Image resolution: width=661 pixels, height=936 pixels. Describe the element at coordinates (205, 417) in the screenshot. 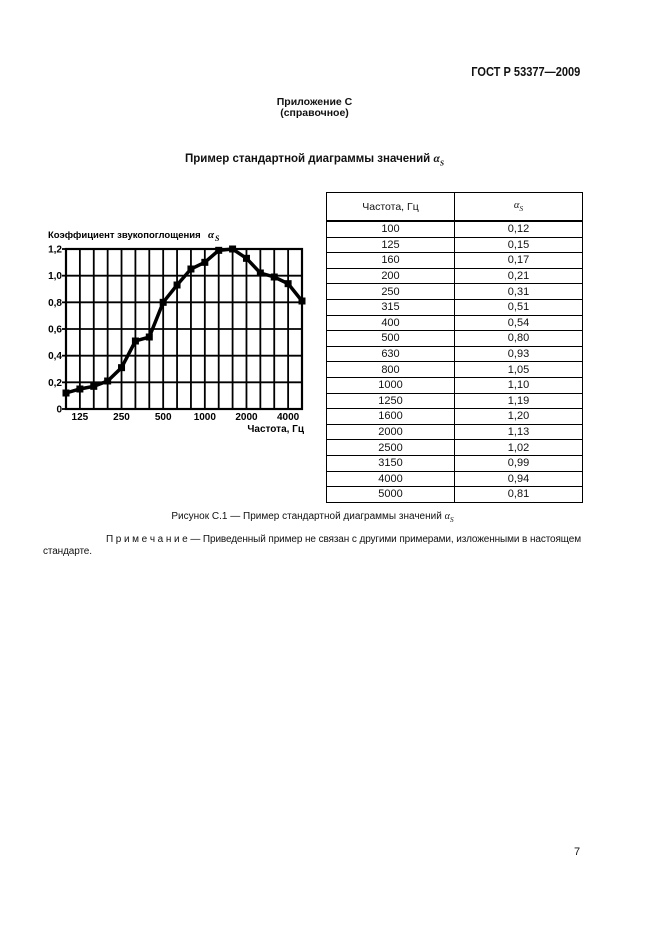

I see `svg-text: 1000` at that location.